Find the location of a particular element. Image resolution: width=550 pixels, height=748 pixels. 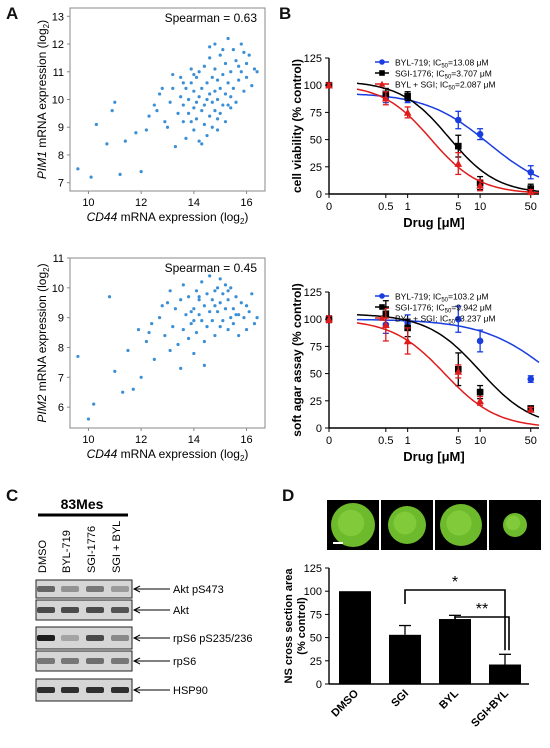

x-tick-label: 1 is located at coordinates (408, 441).